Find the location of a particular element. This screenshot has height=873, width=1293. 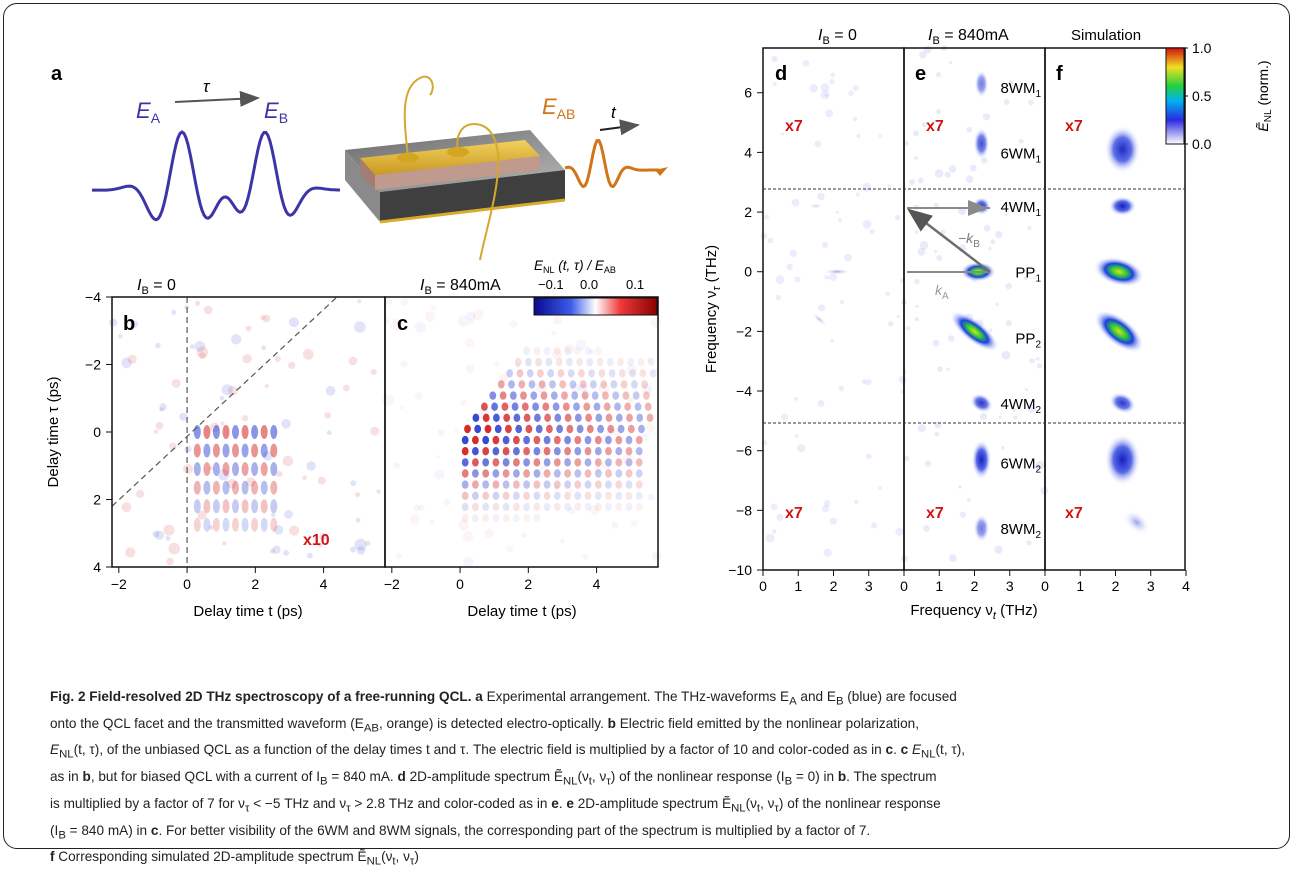

panel-letter-e: e is located at coordinates (920, 74).